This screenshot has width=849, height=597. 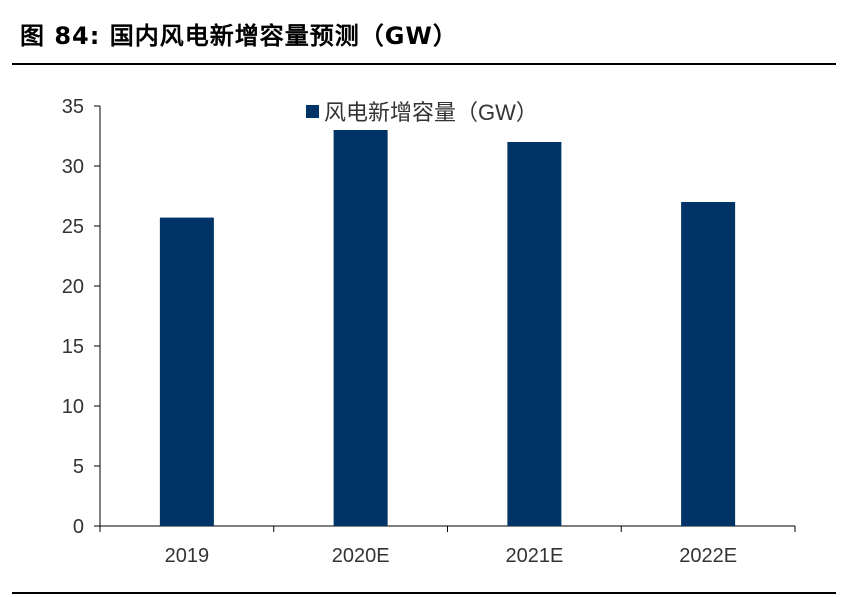 What do you see at coordinates (73, 317) in the screenshot?
I see `y-tick-labels: 0 5 10 15 20 25 30 35` at bounding box center [73, 317].